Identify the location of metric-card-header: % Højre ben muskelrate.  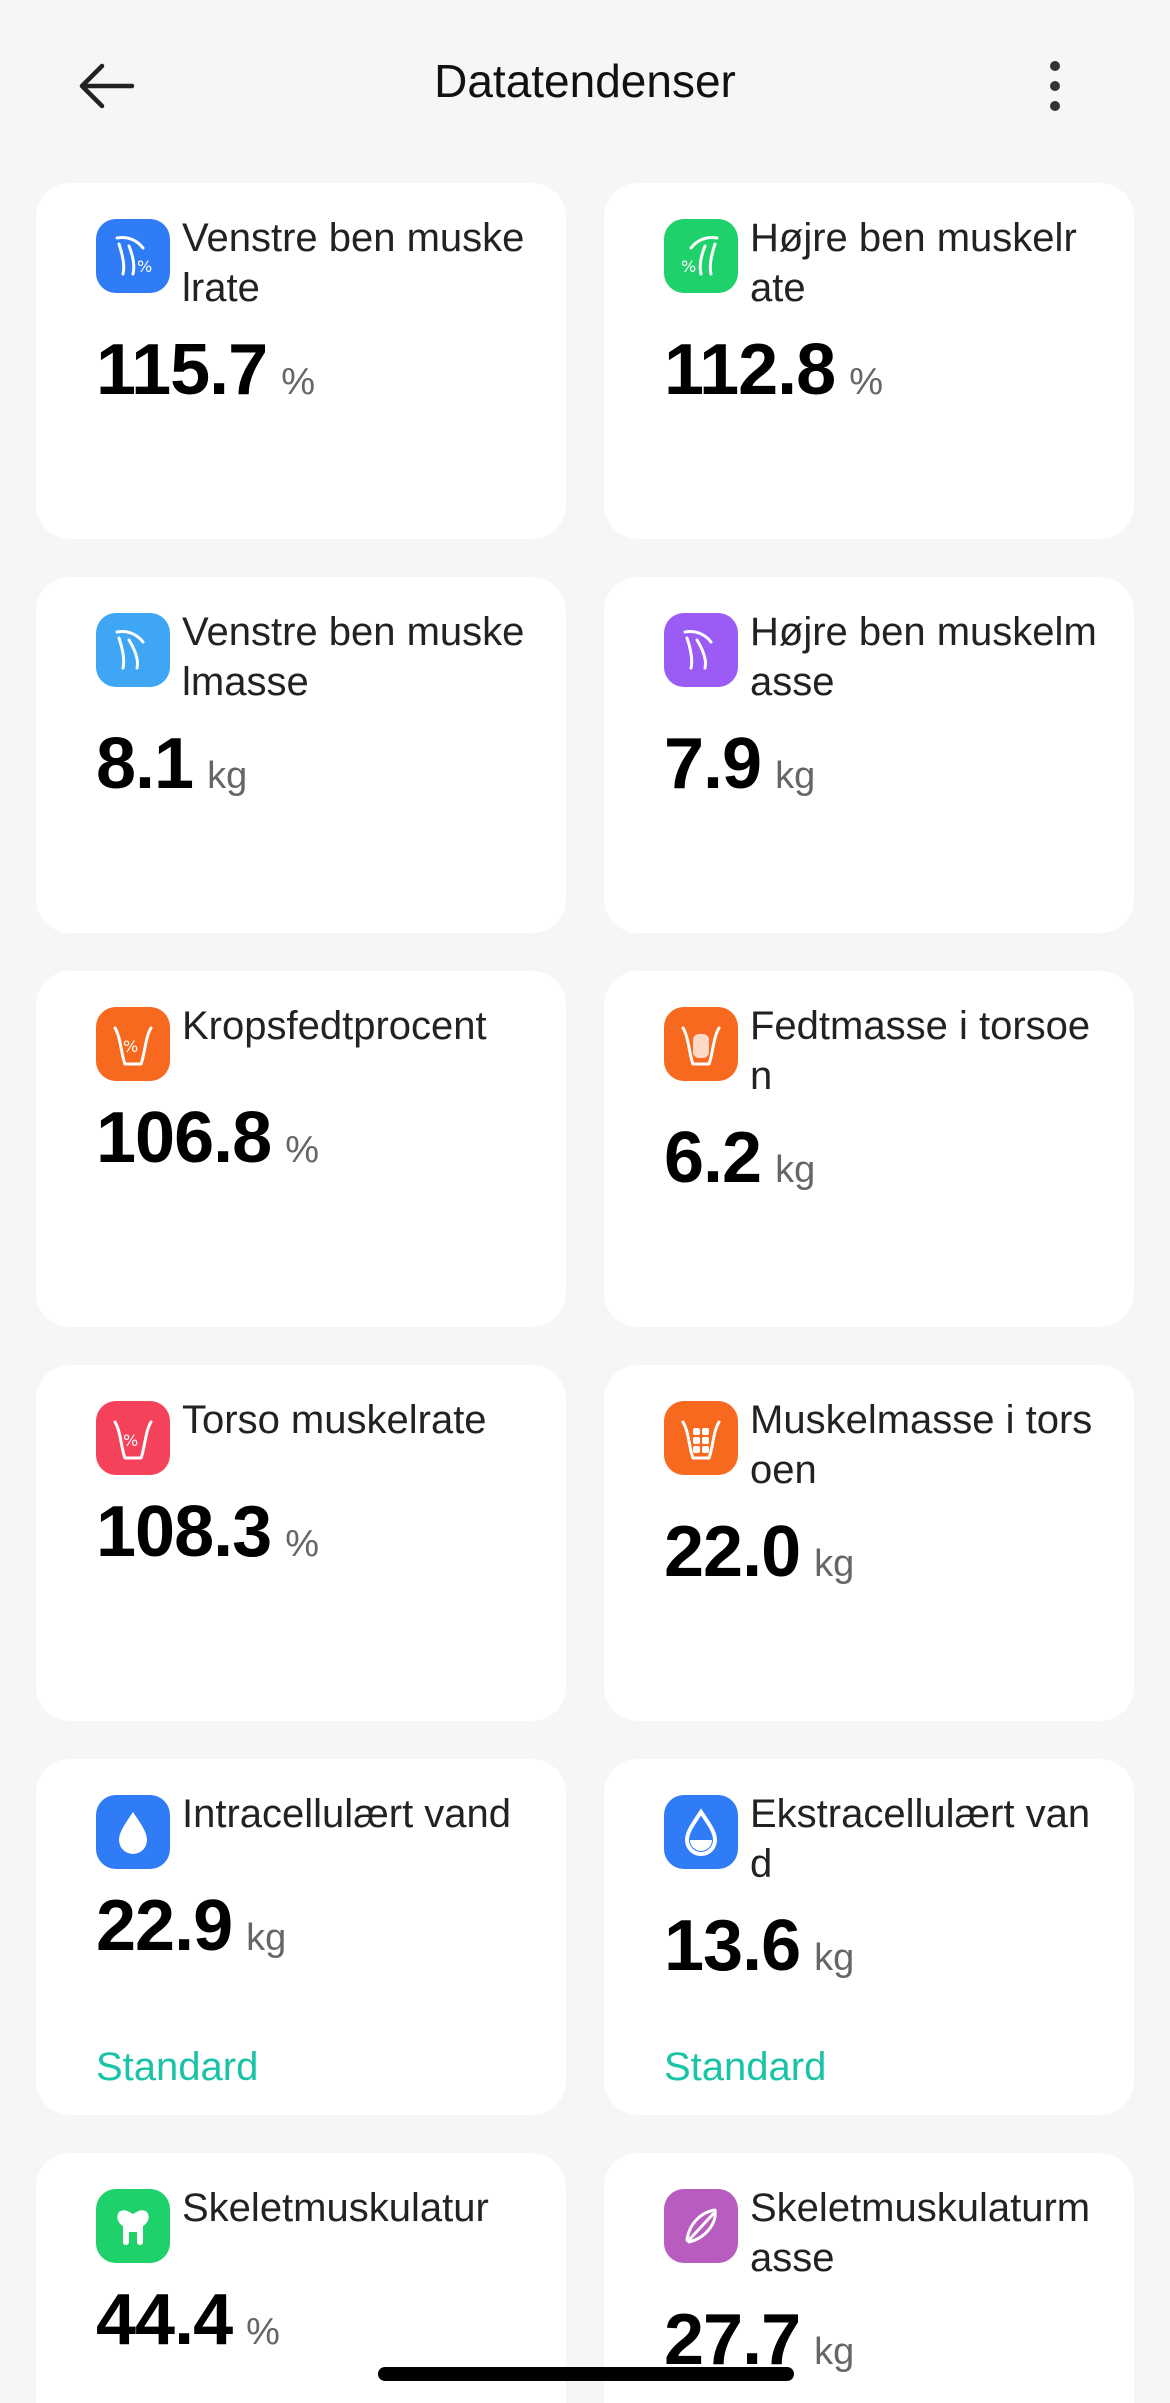
(881, 263).